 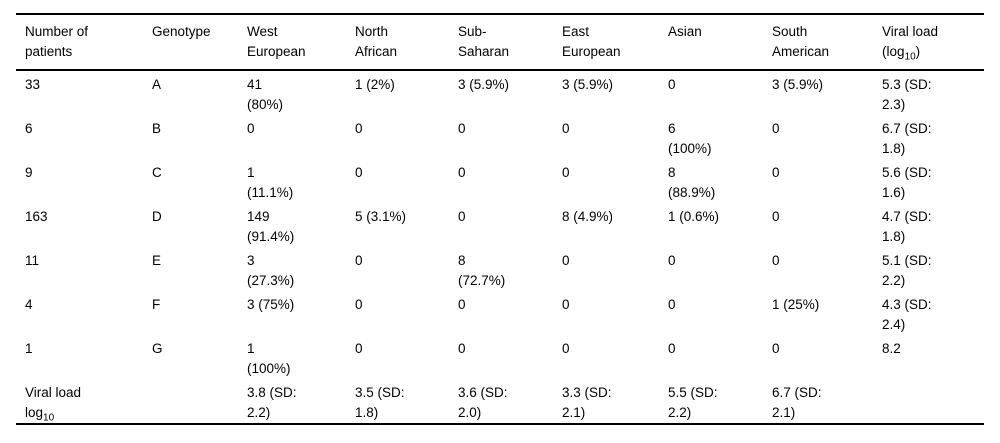 I want to click on cell: 8.2, so click(x=891, y=348).